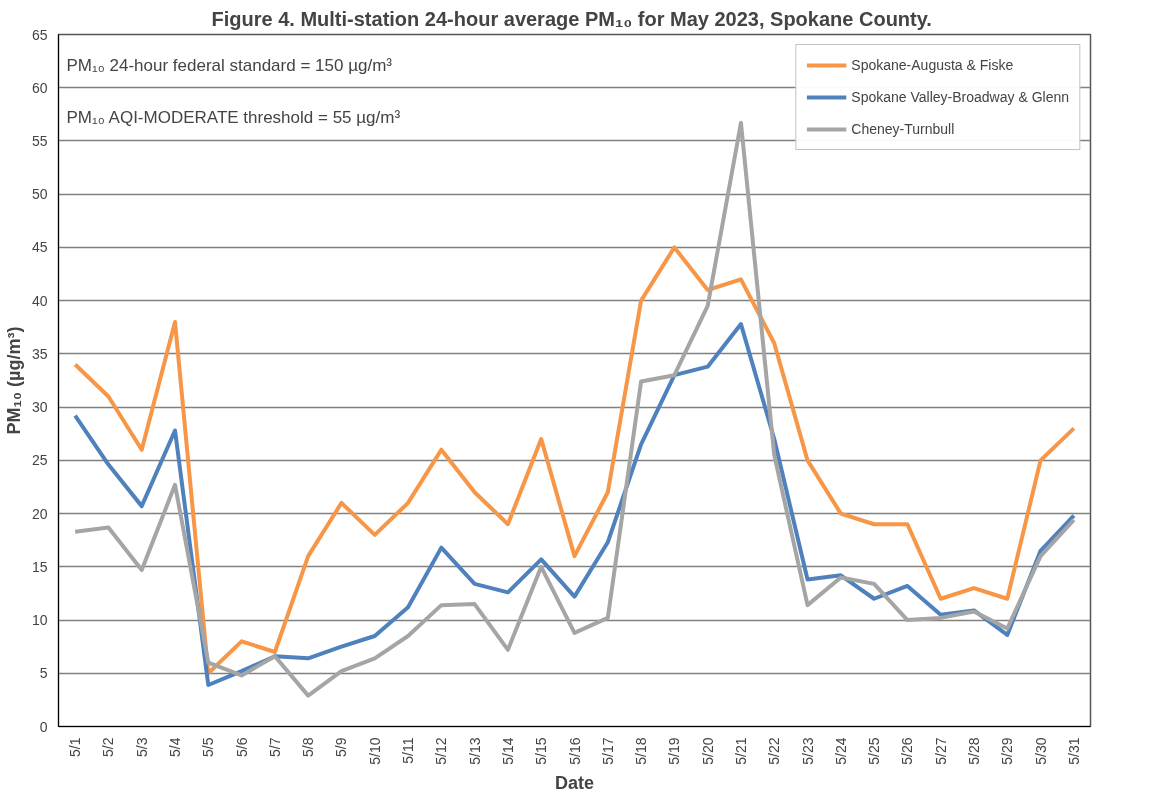 This screenshot has height=803, width=1169. I want to click on x-tick-label: 5/17, so click(607, 751).